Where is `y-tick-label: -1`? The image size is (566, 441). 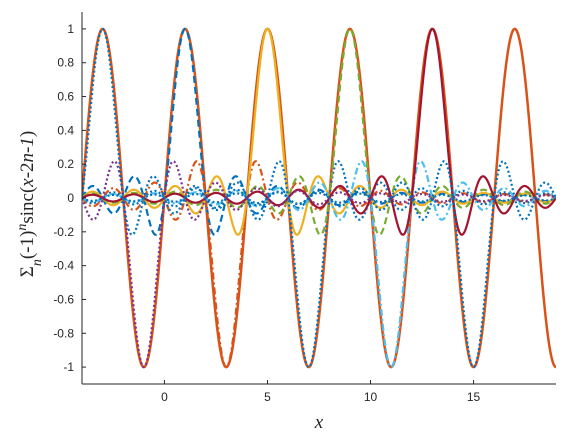
y-tick-label: -1 is located at coordinates (68, 367).